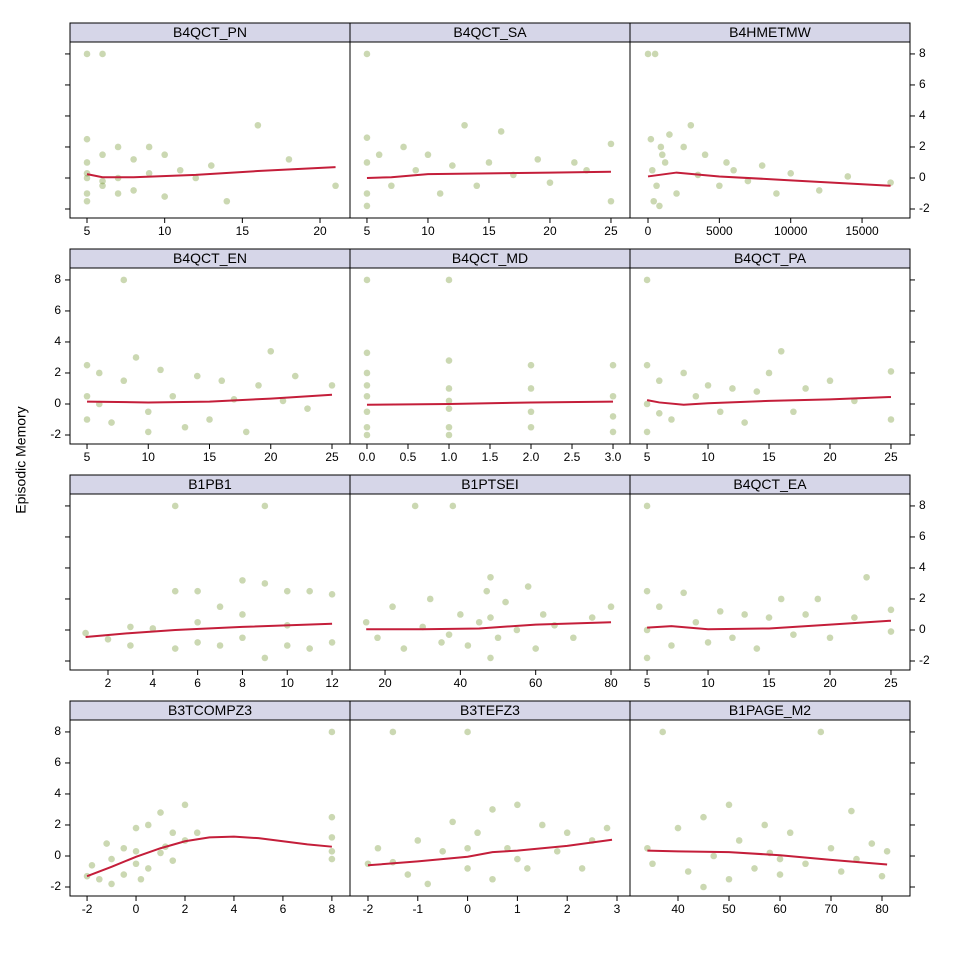 The image size is (960, 960). What do you see at coordinates (136, 909) in the screenshot?
I see `x-tick-label: 0` at bounding box center [136, 909].